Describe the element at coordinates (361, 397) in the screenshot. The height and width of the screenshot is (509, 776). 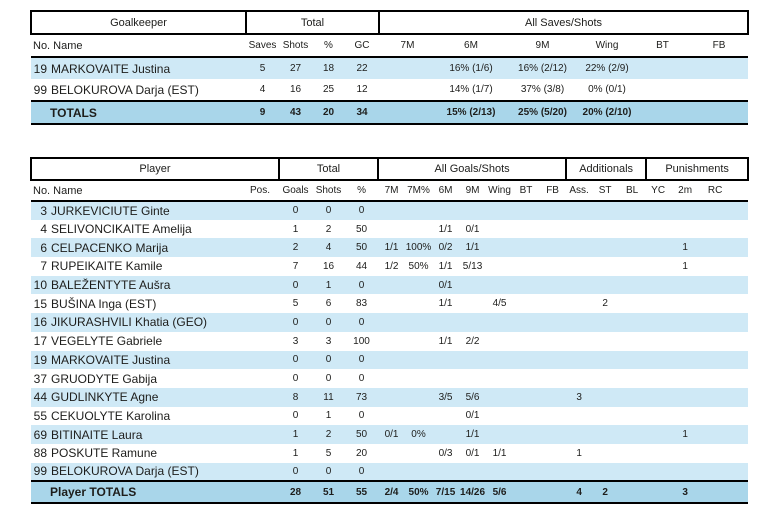
I see `cell-pct: 73` at that location.